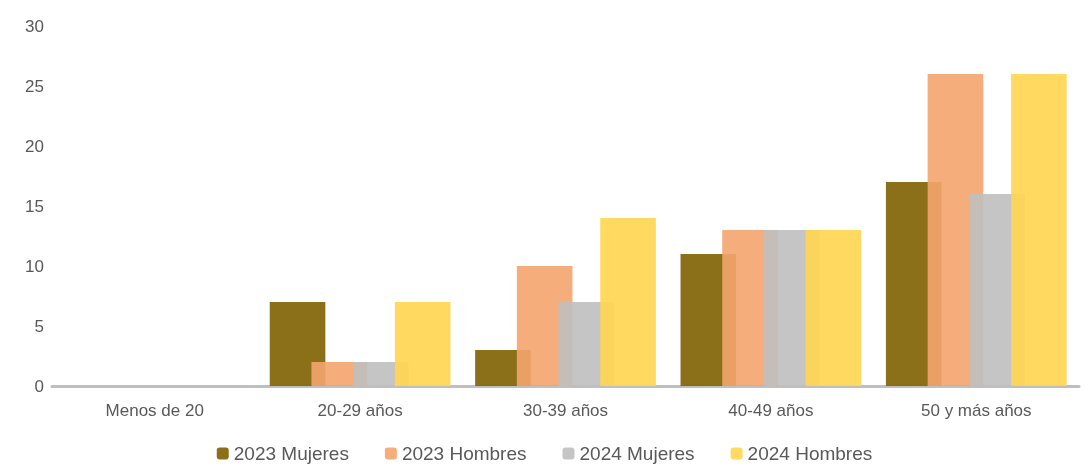  Describe the element at coordinates (39, 386) in the screenshot. I see `y-tick-label: 0` at that location.